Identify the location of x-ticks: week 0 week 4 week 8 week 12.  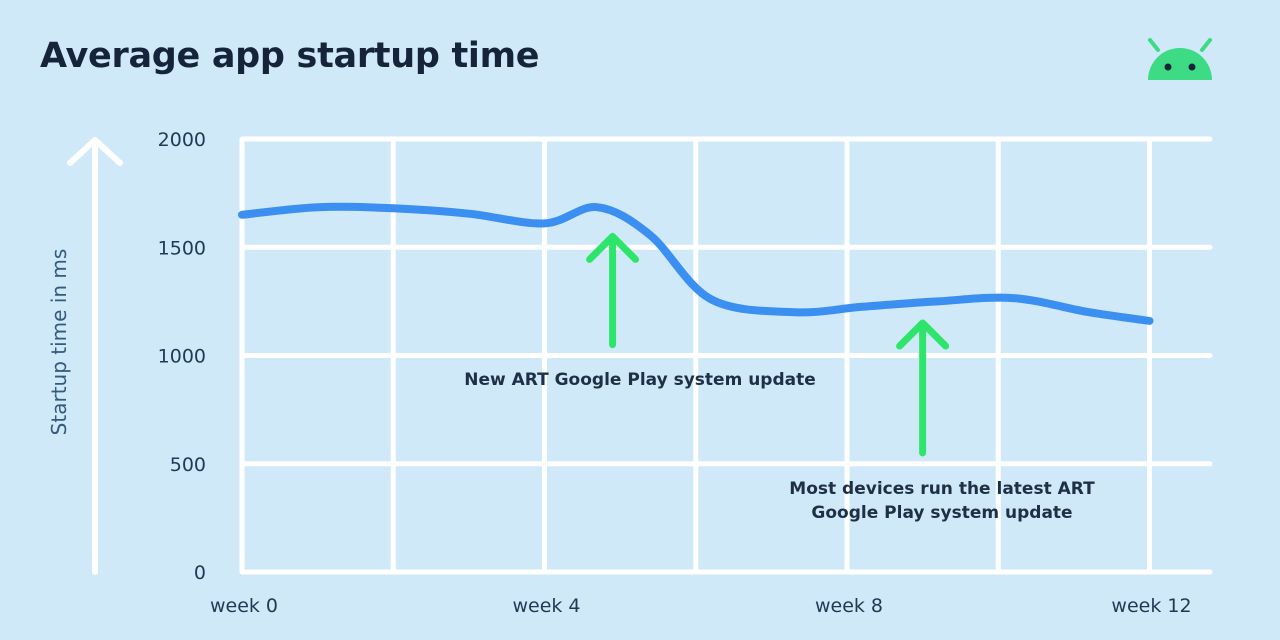
(701, 606).